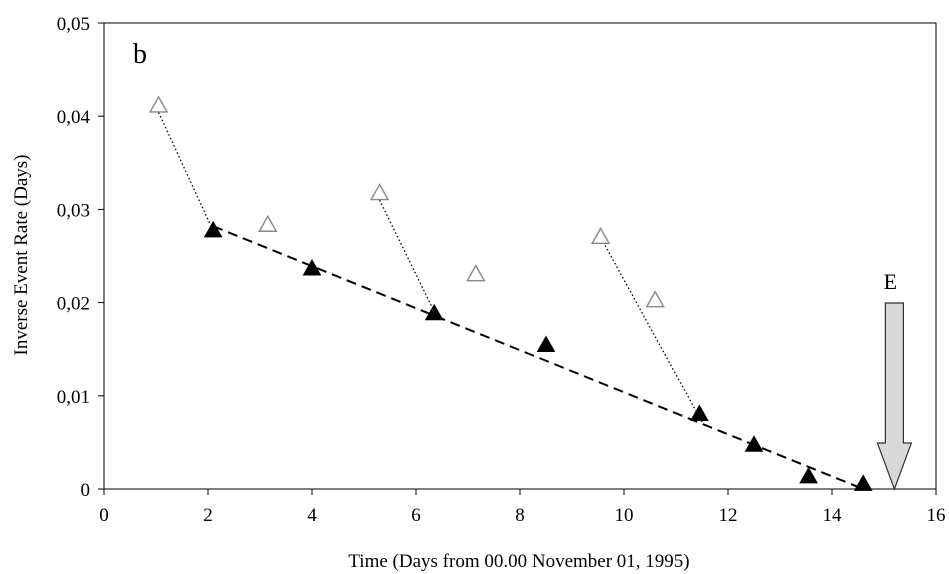 The width and height of the screenshot is (949, 574). What do you see at coordinates (73, 304) in the screenshot?
I see `y-tick-label: 0,02` at bounding box center [73, 304].